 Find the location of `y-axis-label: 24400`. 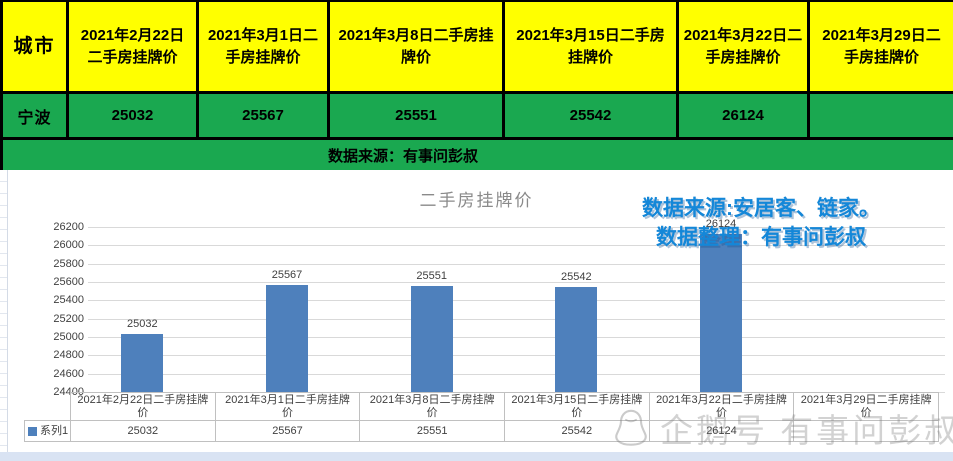

y-axis-label: 24400 is located at coordinates (68, 392).